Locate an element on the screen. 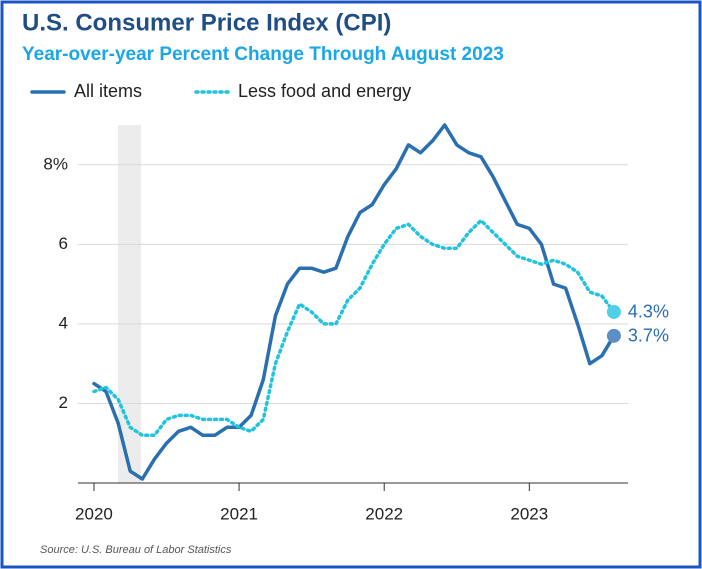 This screenshot has height=569, width=702. x-tick-label: 2021 is located at coordinates (239, 513).